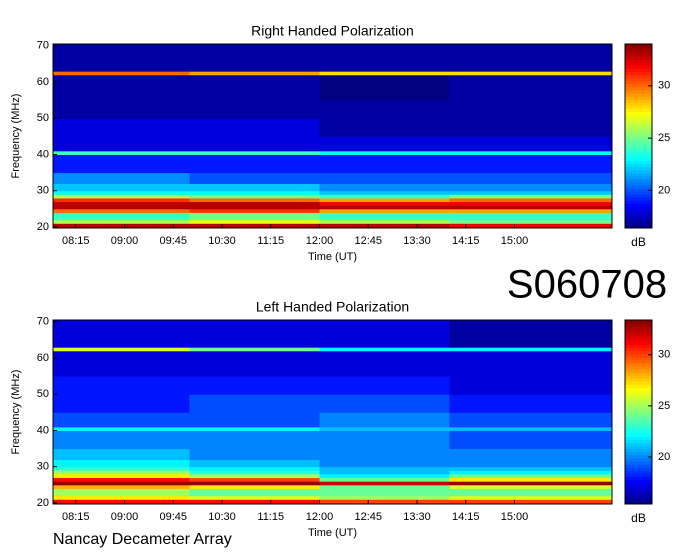  I want to click on x-tick-label: 10:30, so click(222, 517).